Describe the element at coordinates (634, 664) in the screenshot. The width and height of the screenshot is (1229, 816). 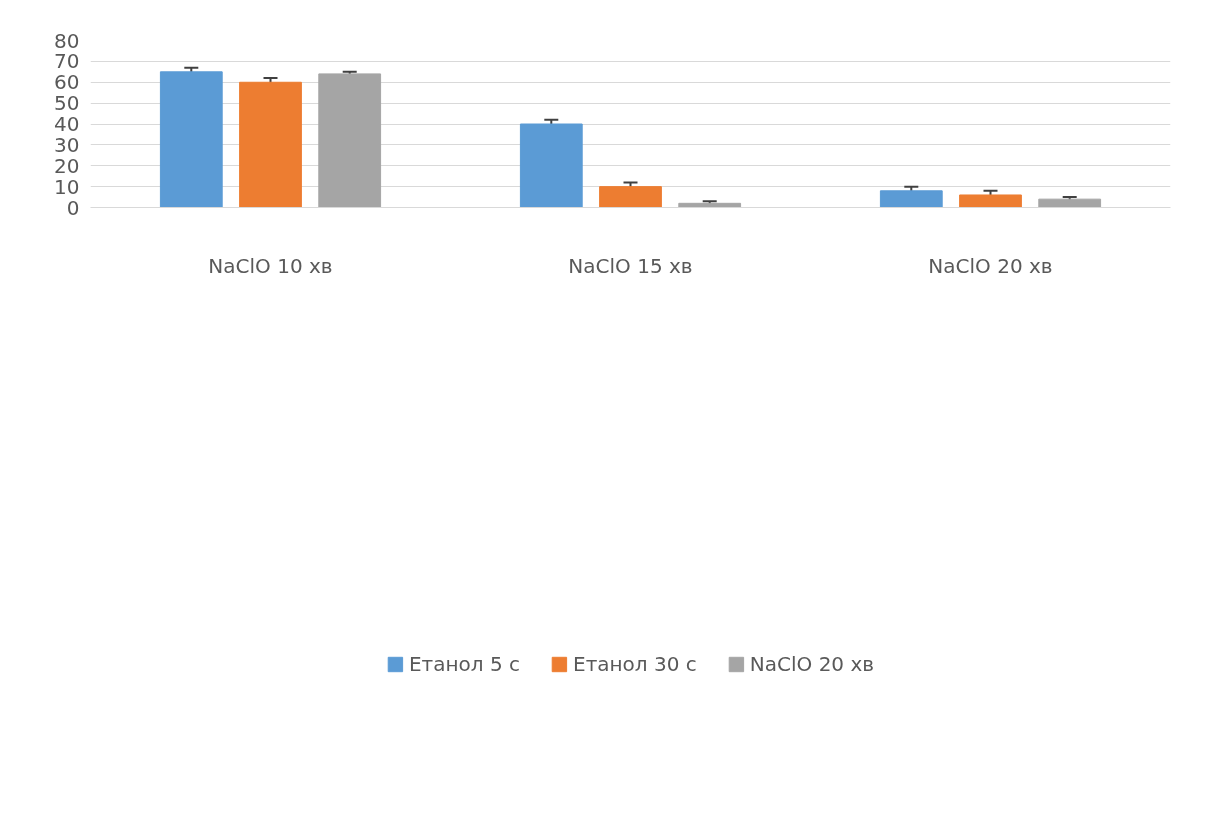
I see `legend-label: Етанол 30 с` at that location.